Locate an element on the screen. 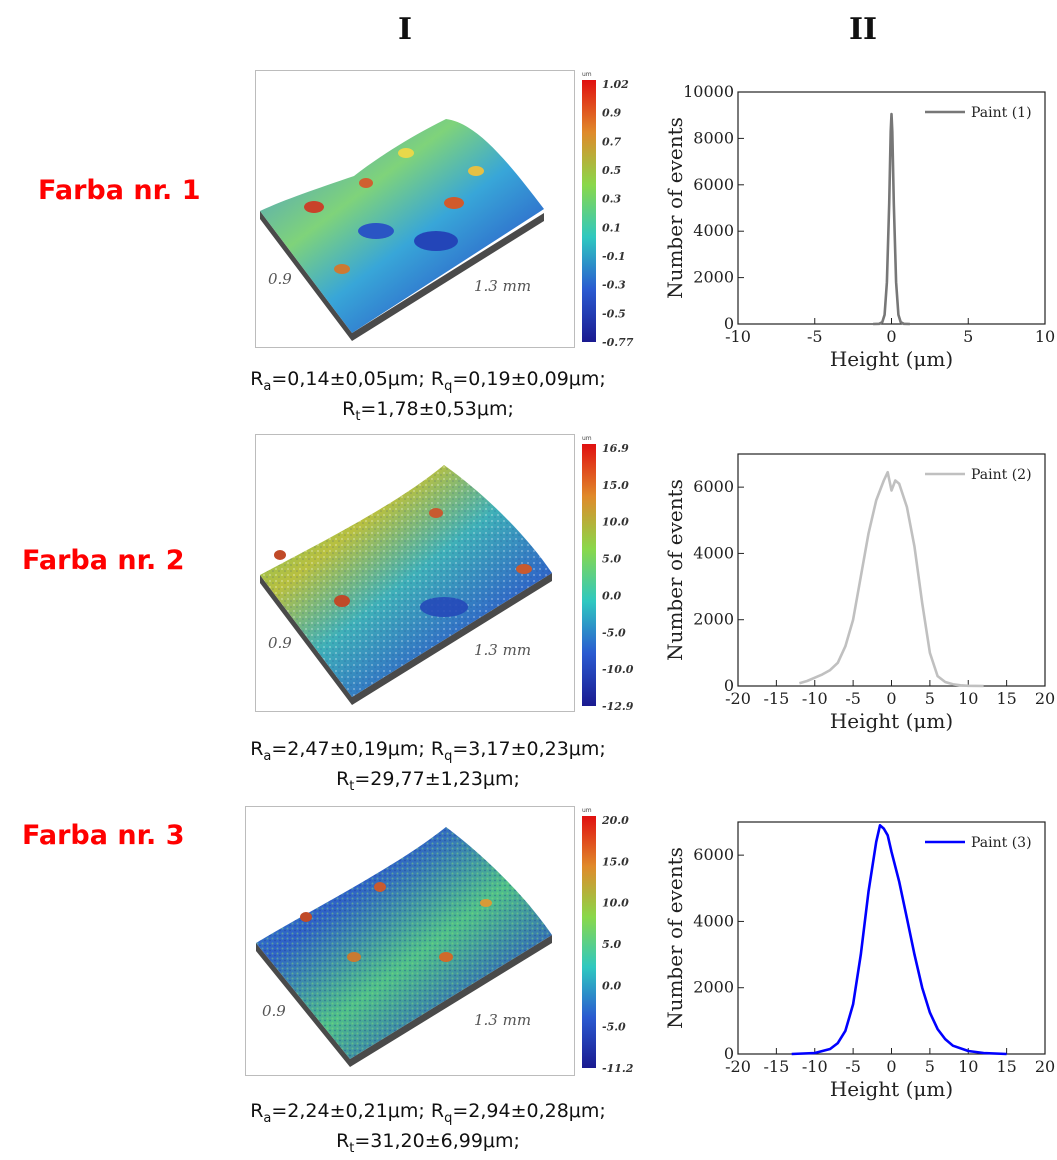 Image resolution: width=1057 pixels, height=1160 pixels. colorbar-1: um 1.02 0.9 0.7 0.5 0.3 0.1 -0.1 -0.3 -0.5 -0.77 is located at coordinates (608, 210).